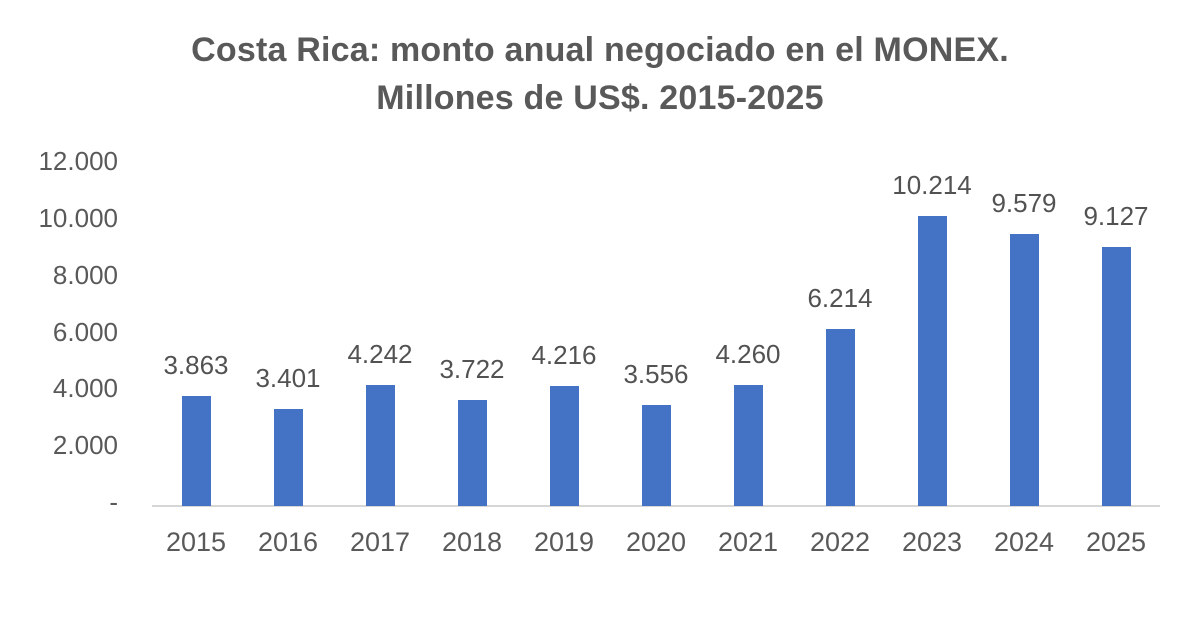 The image size is (1200, 625). What do you see at coordinates (196, 542) in the screenshot?
I see `x-axis-label: 2015` at bounding box center [196, 542].